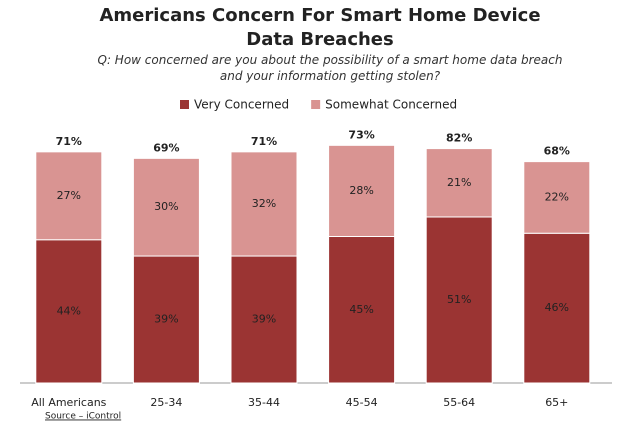 The image size is (627, 426). What do you see at coordinates (166, 147) in the screenshot?
I see `total-label: 69%` at bounding box center [166, 147].